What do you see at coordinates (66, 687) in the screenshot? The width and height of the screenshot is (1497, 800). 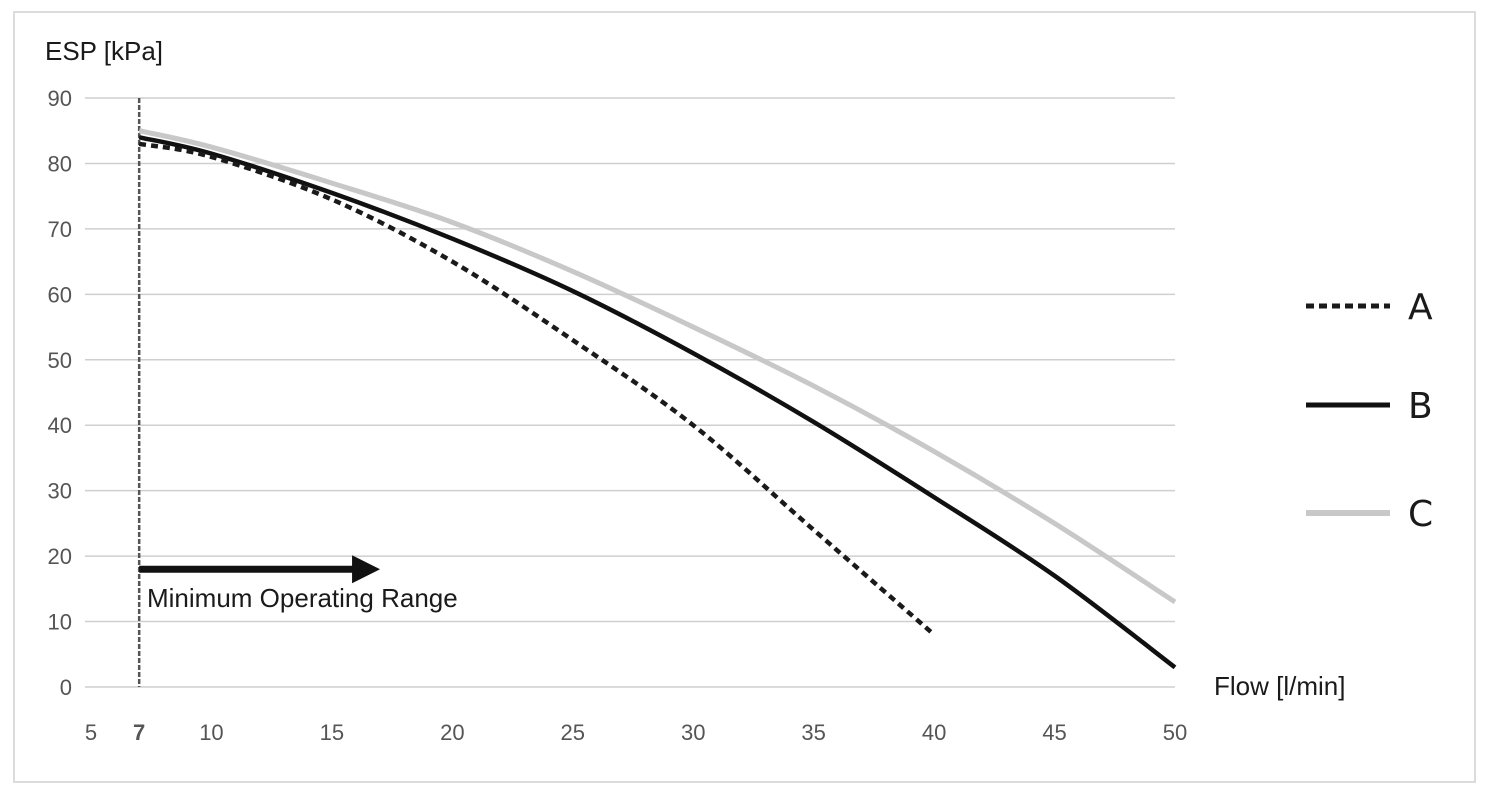 I see `y-tick-0: 0` at bounding box center [66, 687].